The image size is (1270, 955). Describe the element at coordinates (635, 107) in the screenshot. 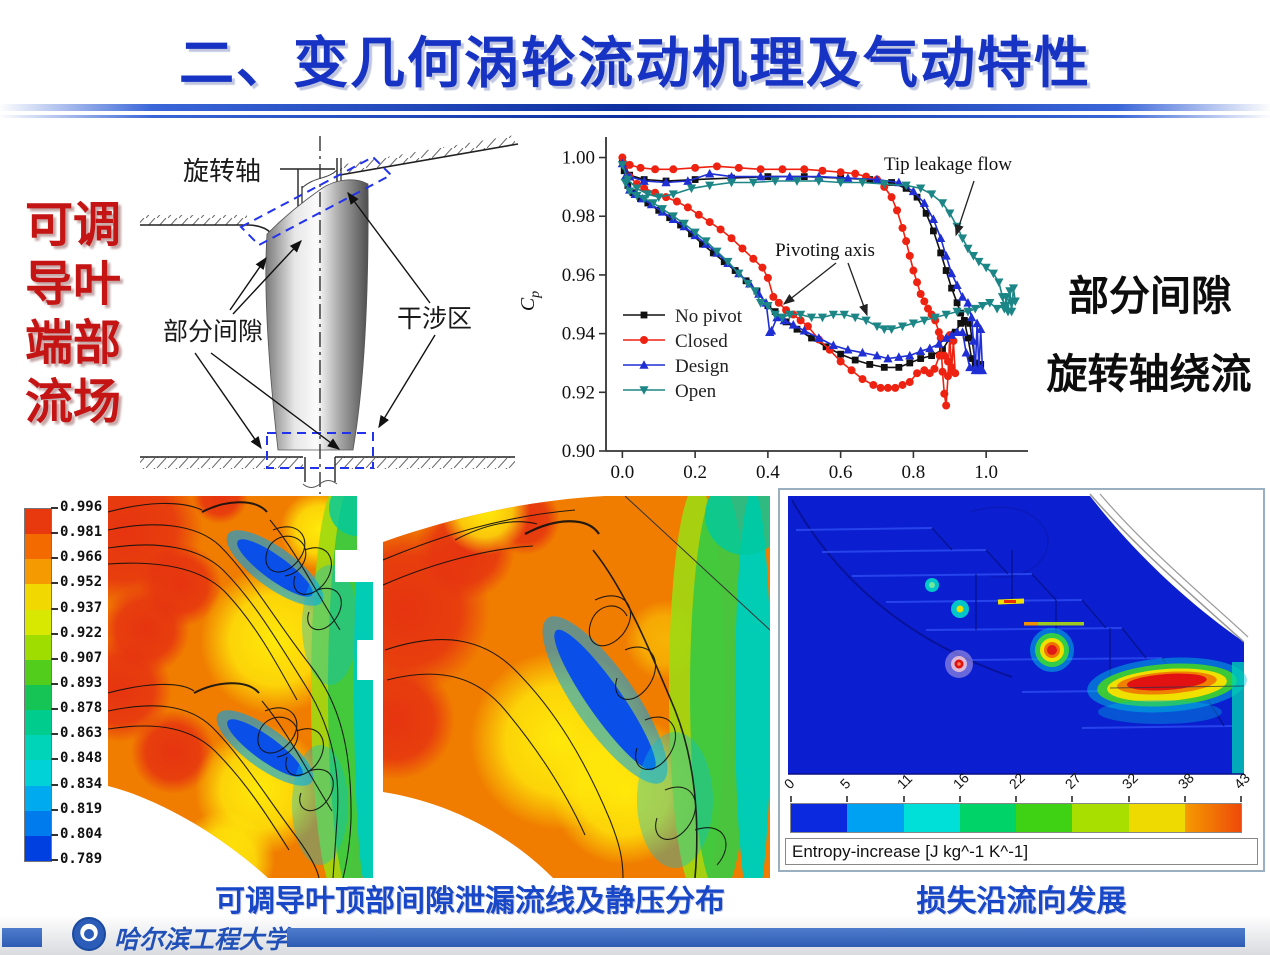

I see `title-separator-thick` at that location.